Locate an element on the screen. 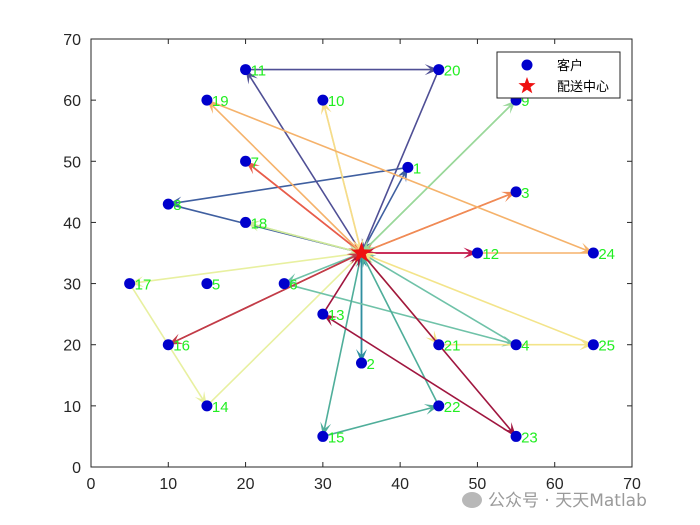 Image resolution: width=700 pixels, height=525 pixels. y-tick-label: 50 is located at coordinates (72, 162).